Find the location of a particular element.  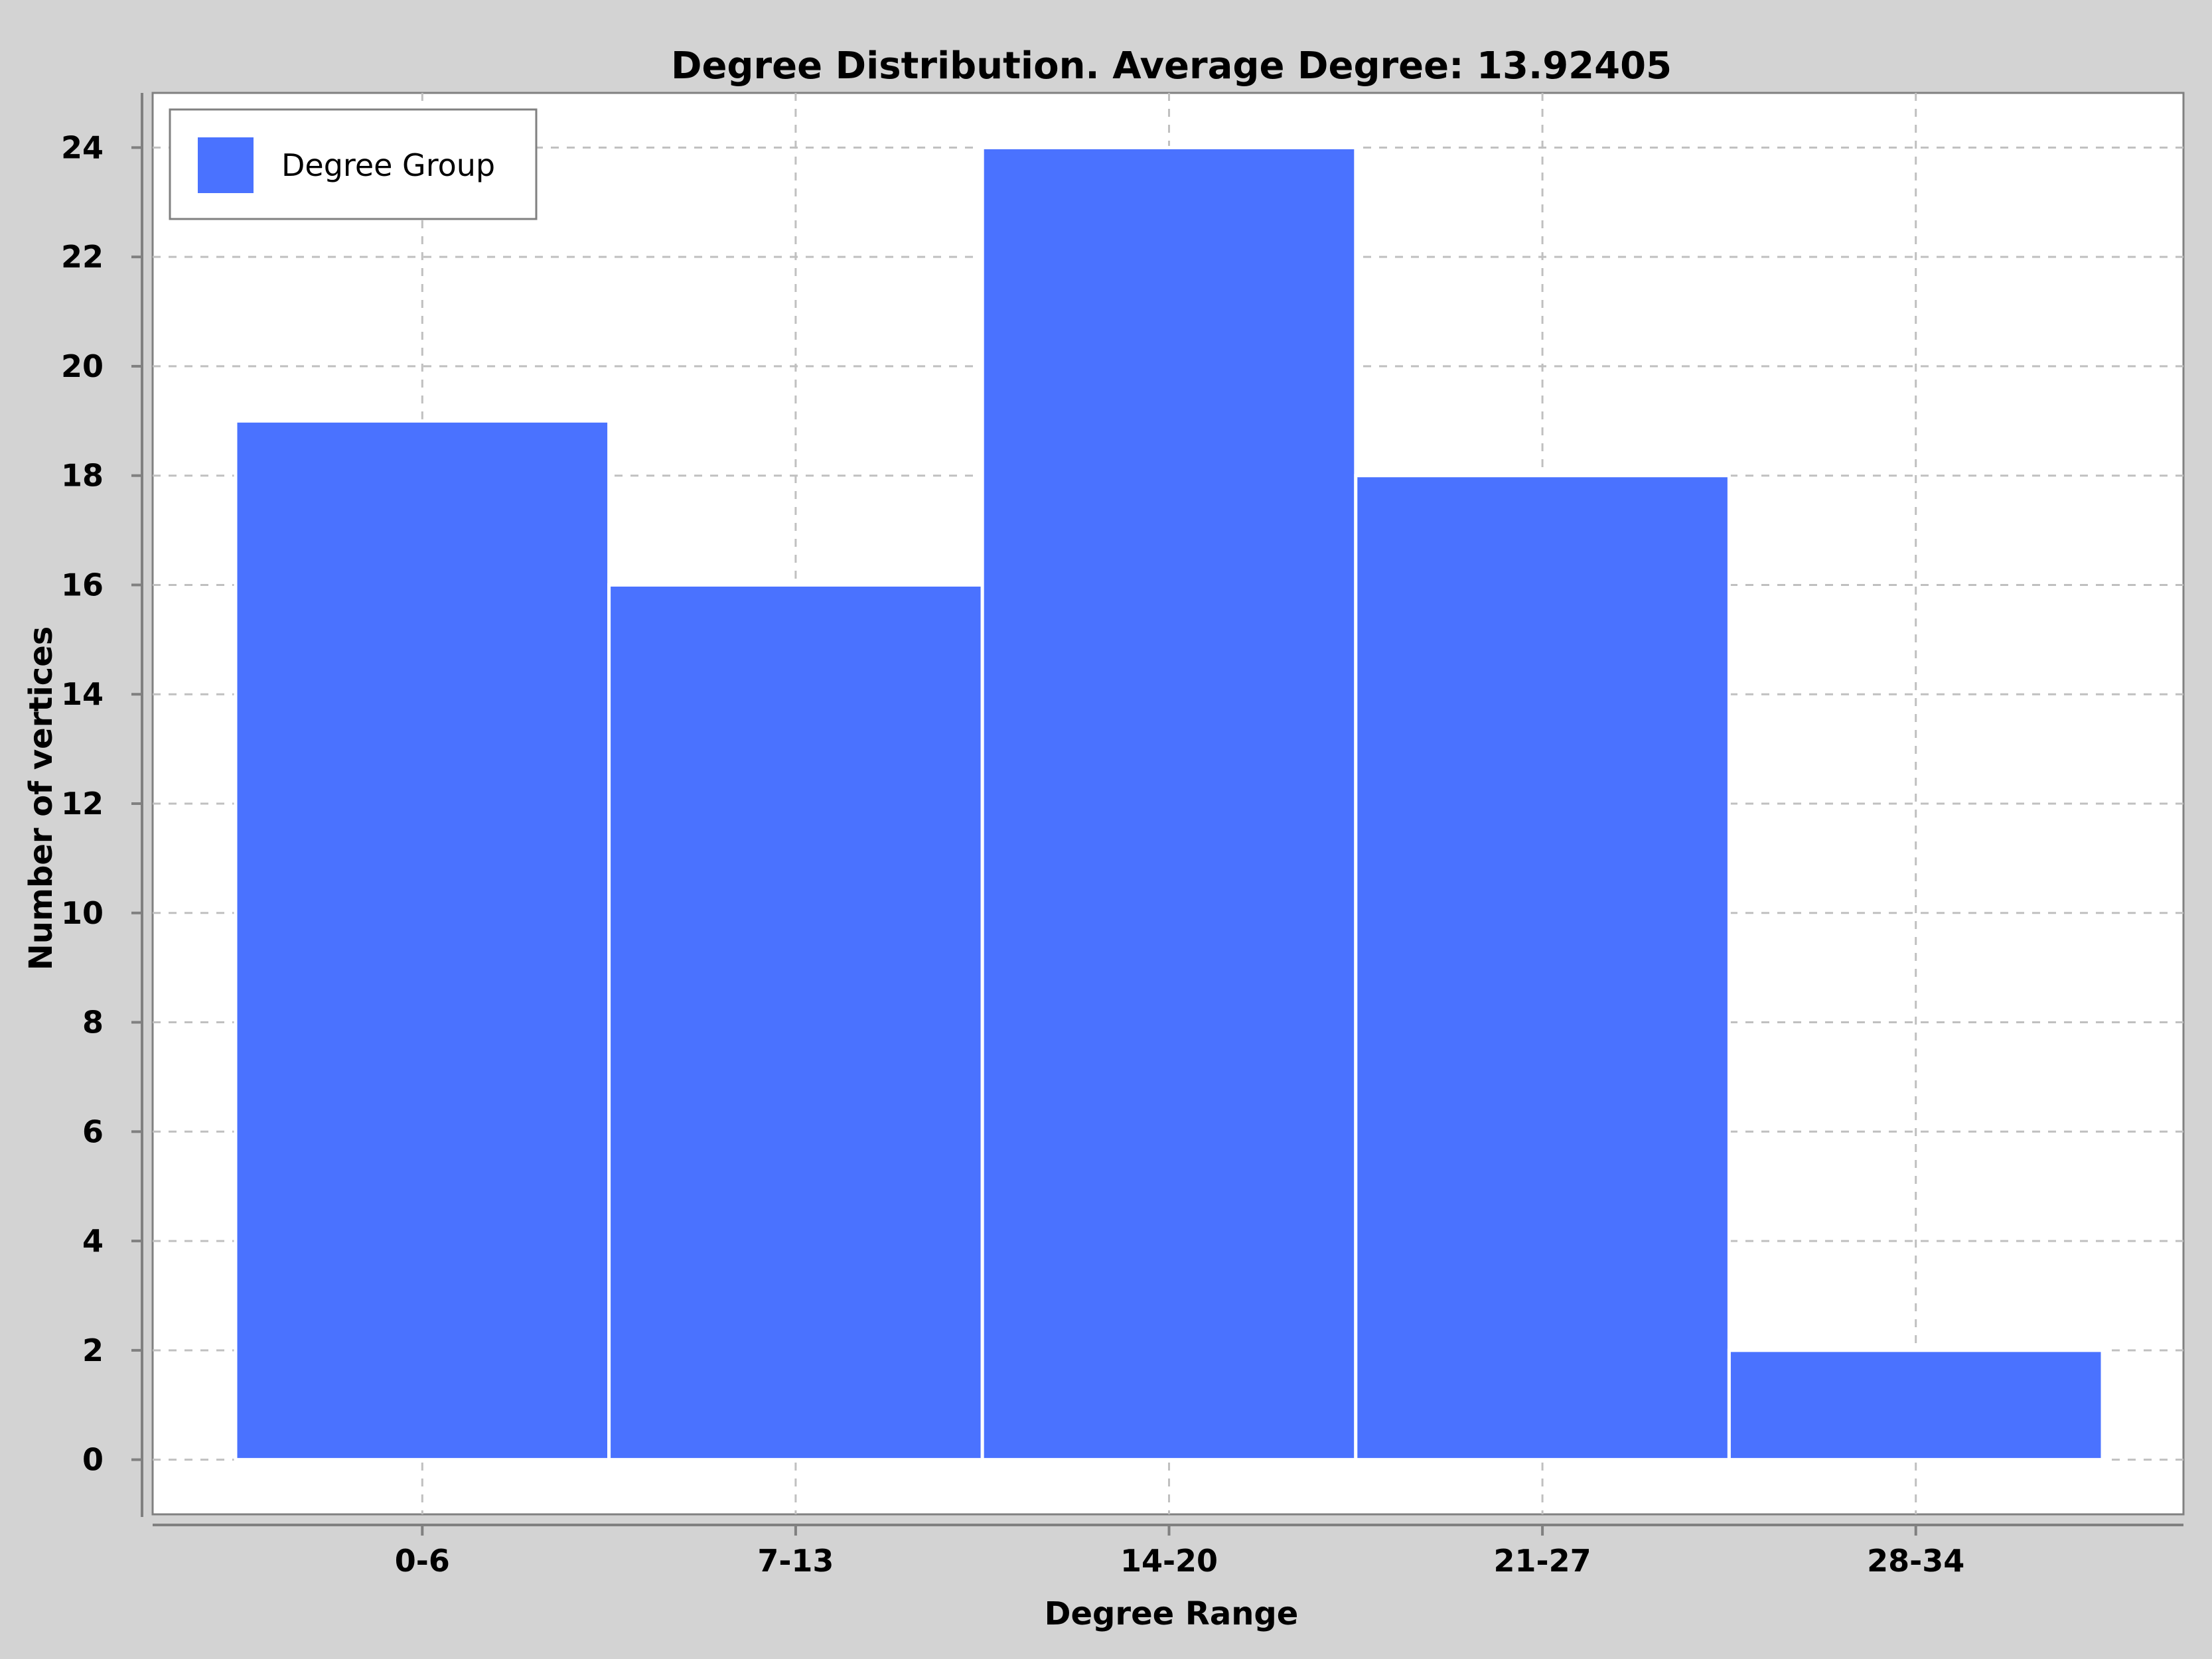

x-tick-label: 7-13 is located at coordinates (796, 1561).